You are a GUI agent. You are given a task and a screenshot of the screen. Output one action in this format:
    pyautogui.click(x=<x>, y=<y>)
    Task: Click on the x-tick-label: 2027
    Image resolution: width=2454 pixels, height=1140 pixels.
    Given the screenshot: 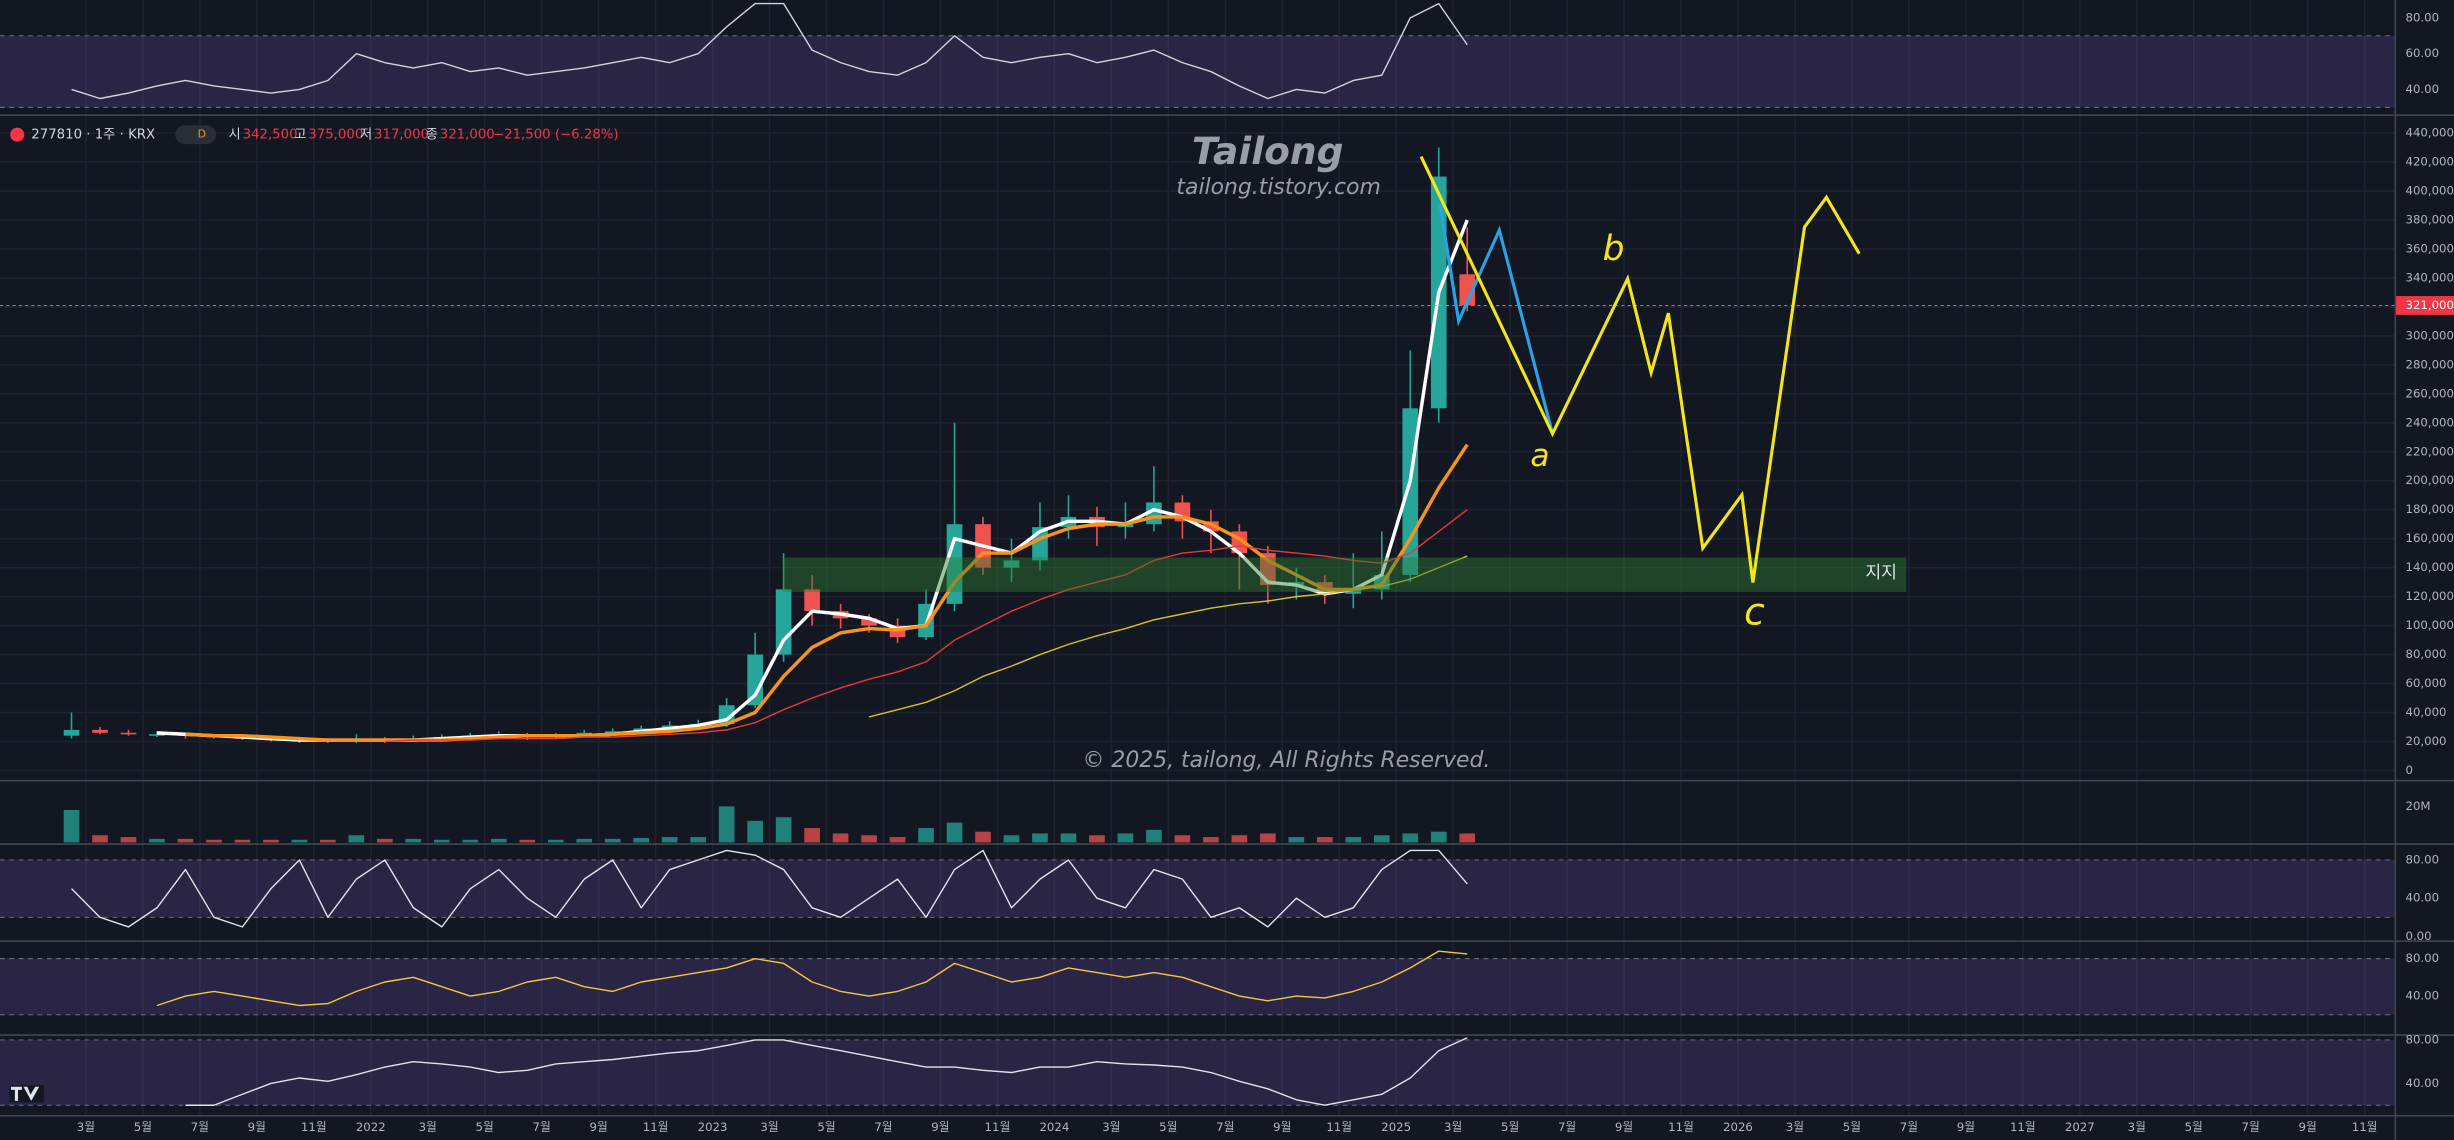 What is the action you would take?
    pyautogui.click(x=2080, y=1127)
    